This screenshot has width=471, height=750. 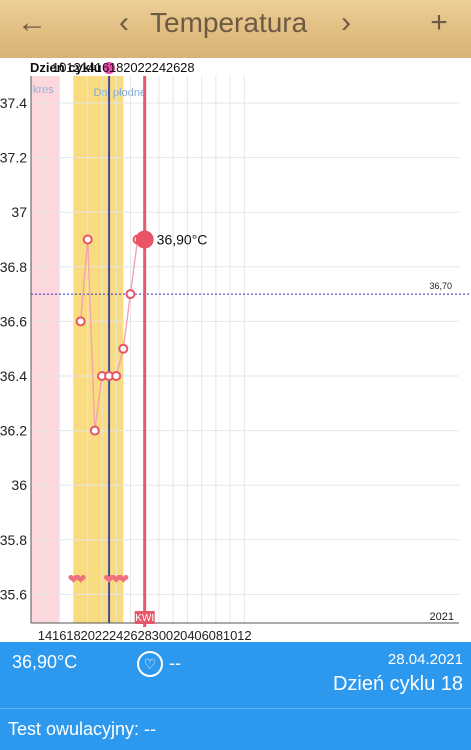 What do you see at coordinates (73, 635) in the screenshot?
I see `date-tick: 18` at bounding box center [73, 635].